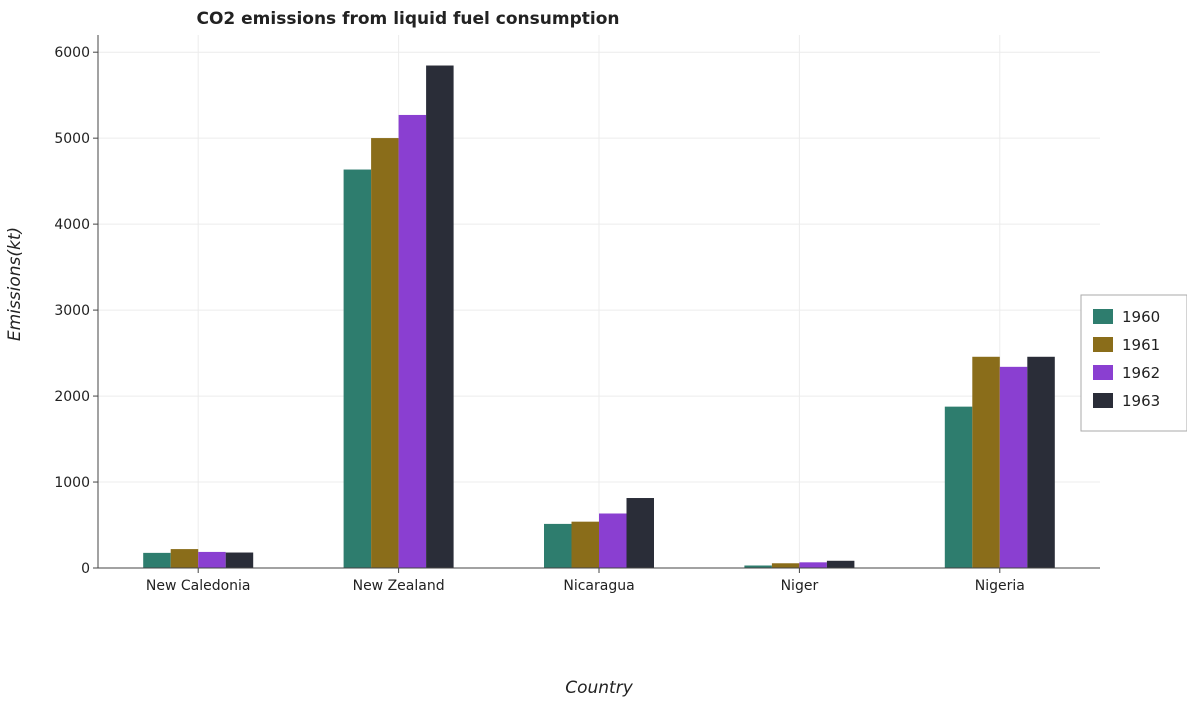 The height and width of the screenshot is (704, 1187). What do you see at coordinates (1013, 467) in the screenshot?
I see `bar-1962-nigeria` at bounding box center [1013, 467].